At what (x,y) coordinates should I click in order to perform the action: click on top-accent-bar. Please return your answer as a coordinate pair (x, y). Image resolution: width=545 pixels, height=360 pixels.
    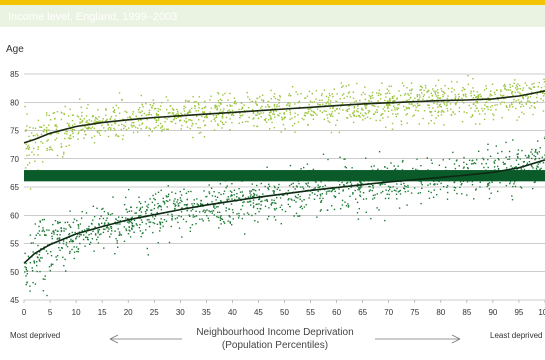
    Looking at the image, I should click on (272, 2).